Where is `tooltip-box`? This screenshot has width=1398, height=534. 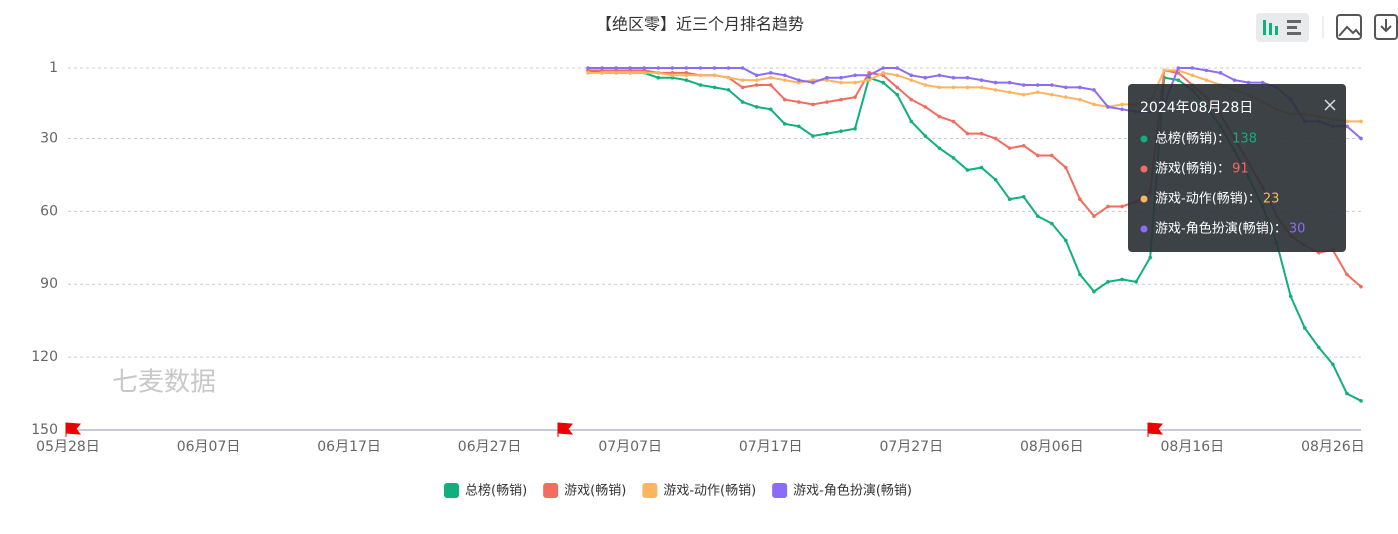
tooltip-box is located at coordinates (1237, 168).